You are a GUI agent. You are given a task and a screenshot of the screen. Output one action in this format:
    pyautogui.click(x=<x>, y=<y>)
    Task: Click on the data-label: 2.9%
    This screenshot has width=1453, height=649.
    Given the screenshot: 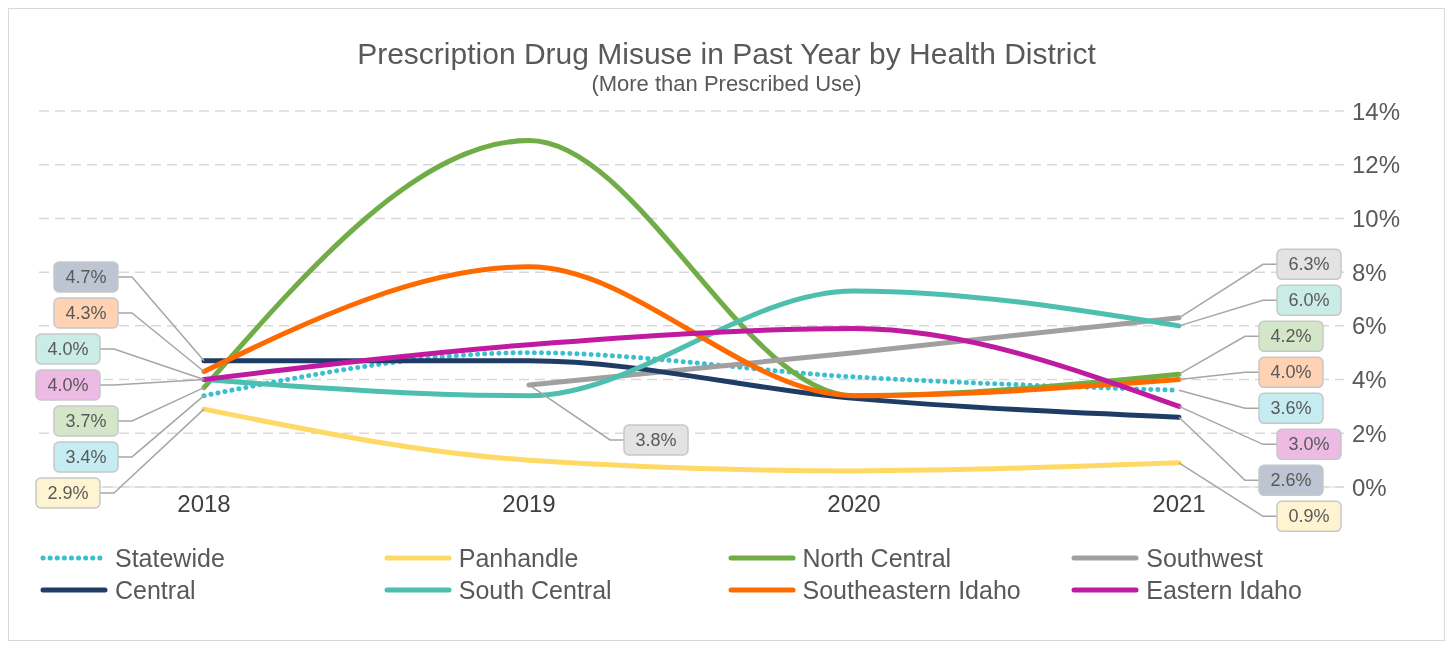 What is the action you would take?
    pyautogui.click(x=68, y=492)
    